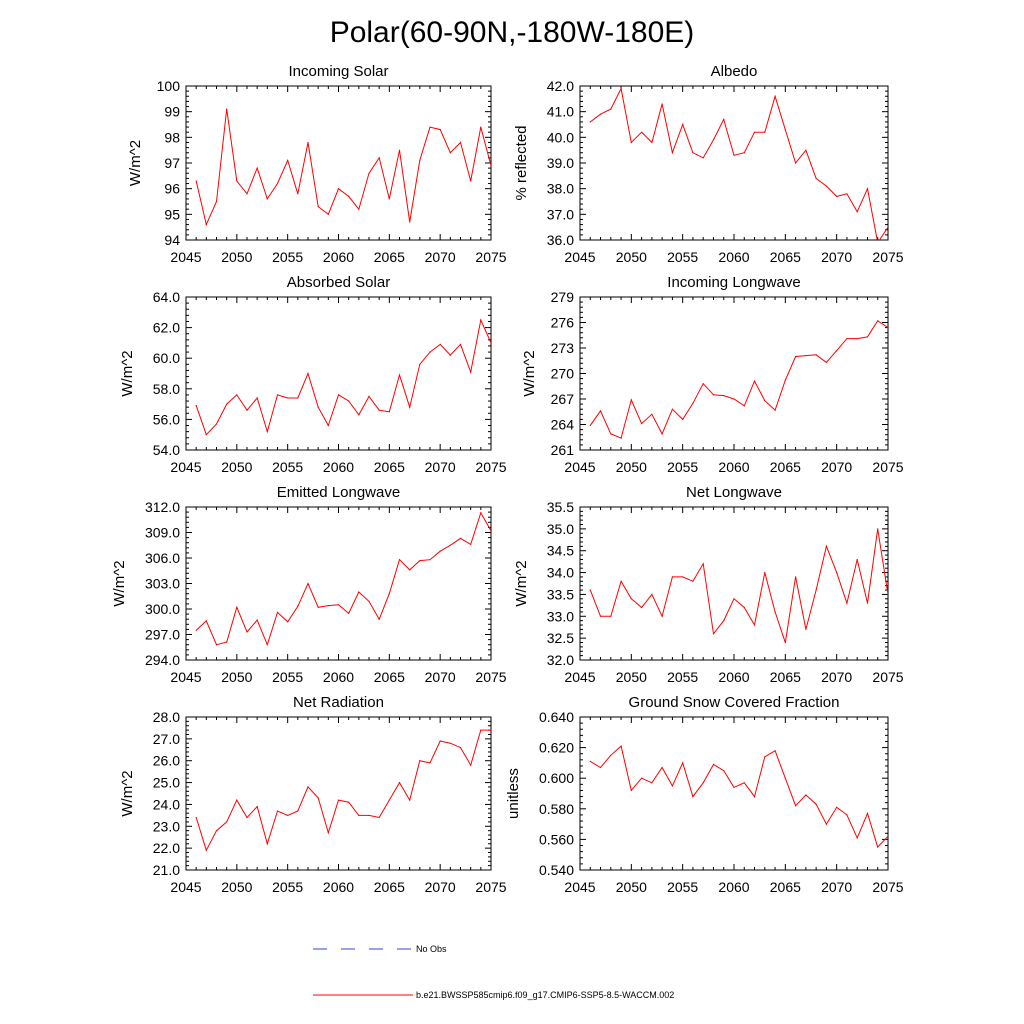 Image resolution: width=1024 pixels, height=1024 pixels. What do you see at coordinates (172, 240) in the screenshot?
I see `y-tick-label: 94` at bounding box center [172, 240].